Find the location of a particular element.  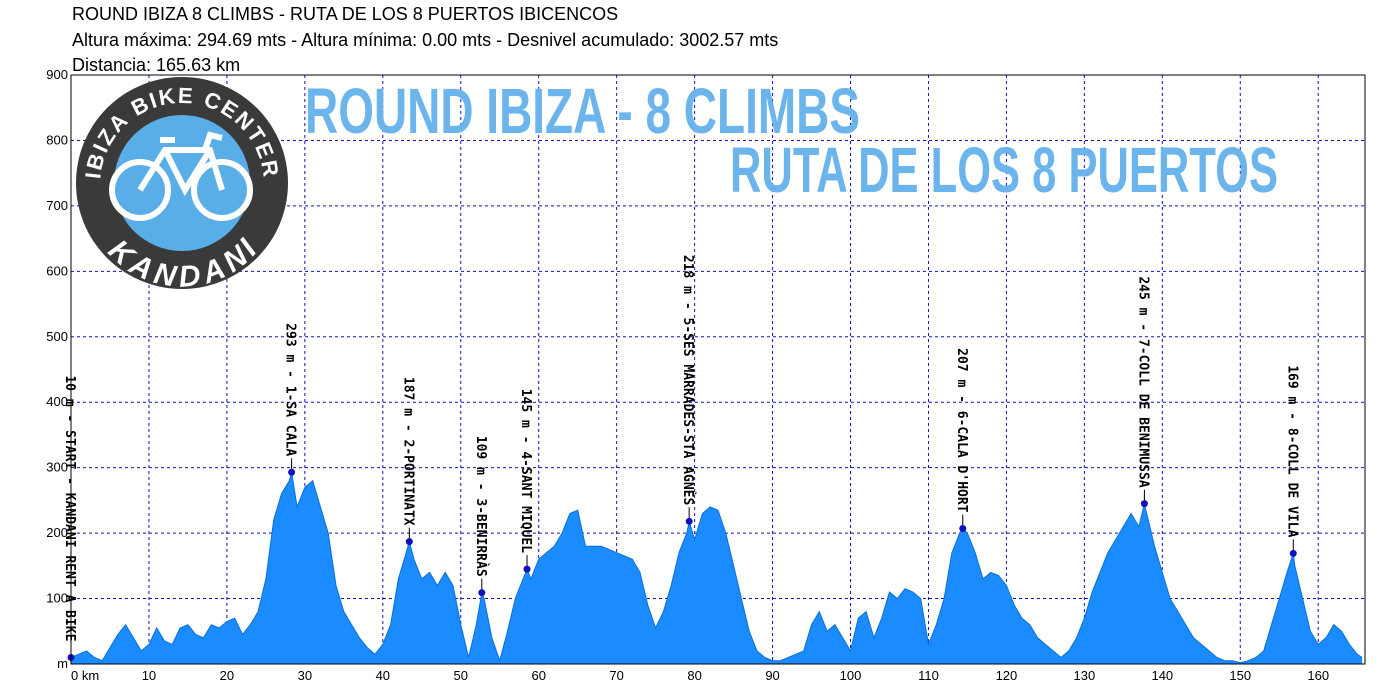

x-tick-label: 90 is located at coordinates (772, 675).